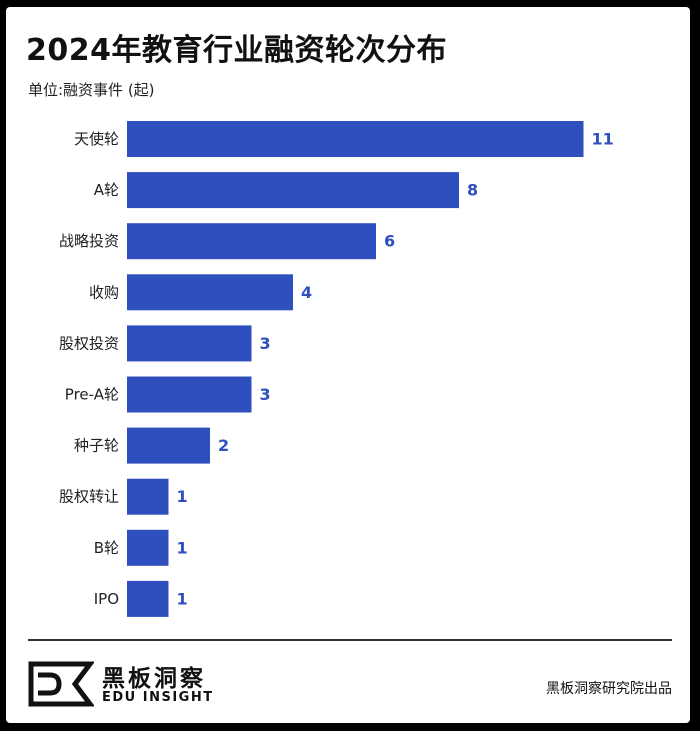 Image resolution: width=700 pixels, height=731 pixels. I want to click on category-label: B轮, so click(106, 548).